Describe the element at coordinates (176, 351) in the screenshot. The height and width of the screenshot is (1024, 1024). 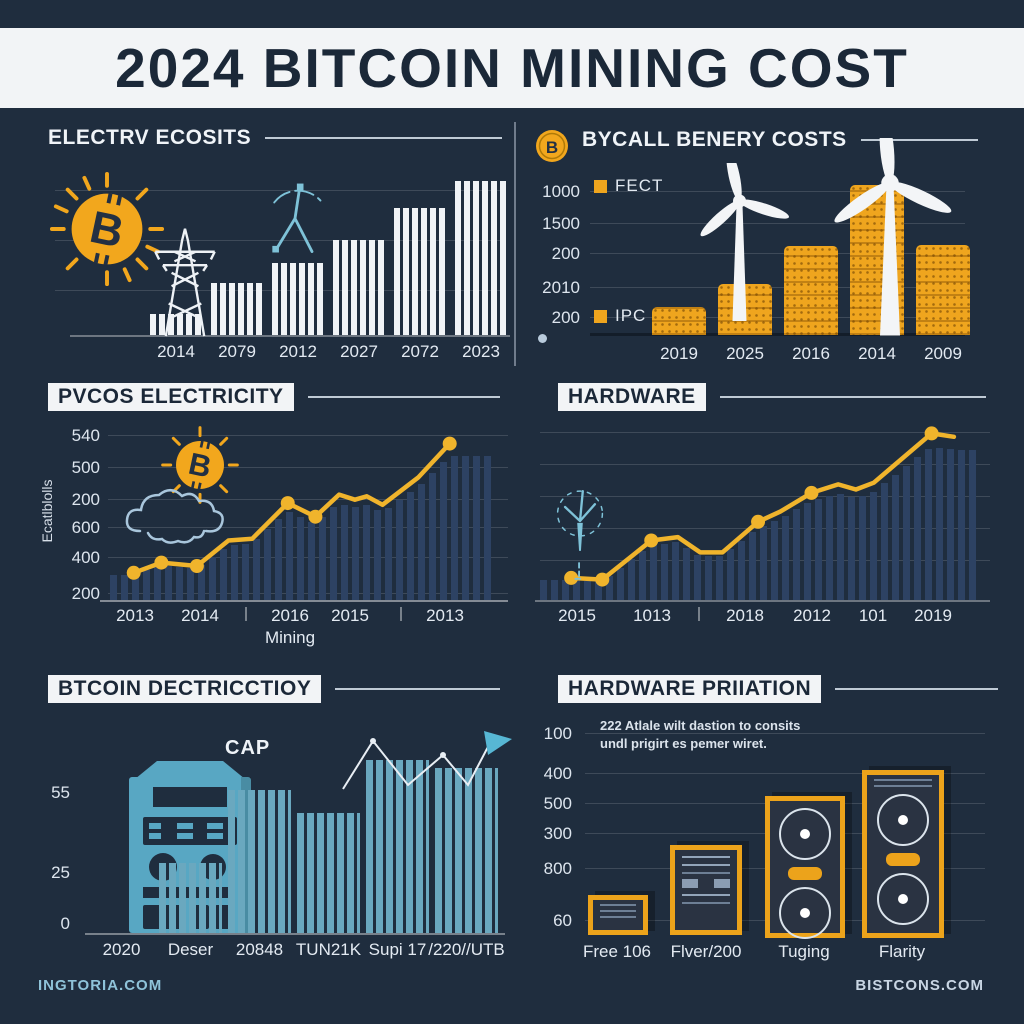
I see `x-tick-label: 2014` at that location.